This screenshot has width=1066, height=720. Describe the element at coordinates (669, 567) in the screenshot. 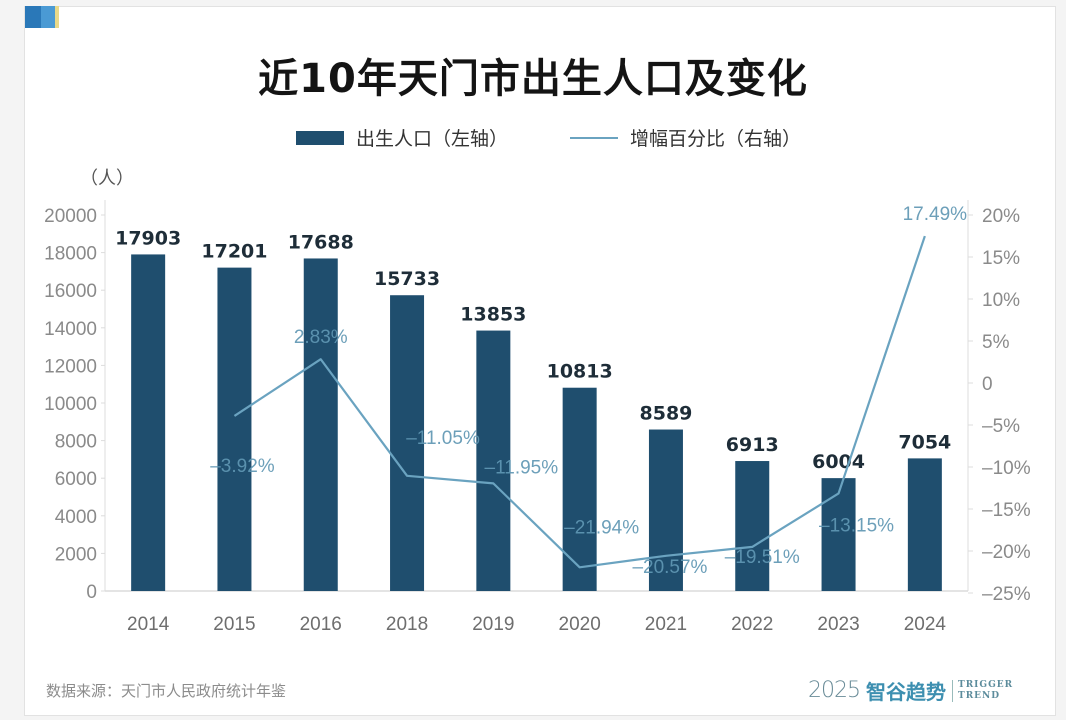

I see `line-label: –20.57%` at that location.